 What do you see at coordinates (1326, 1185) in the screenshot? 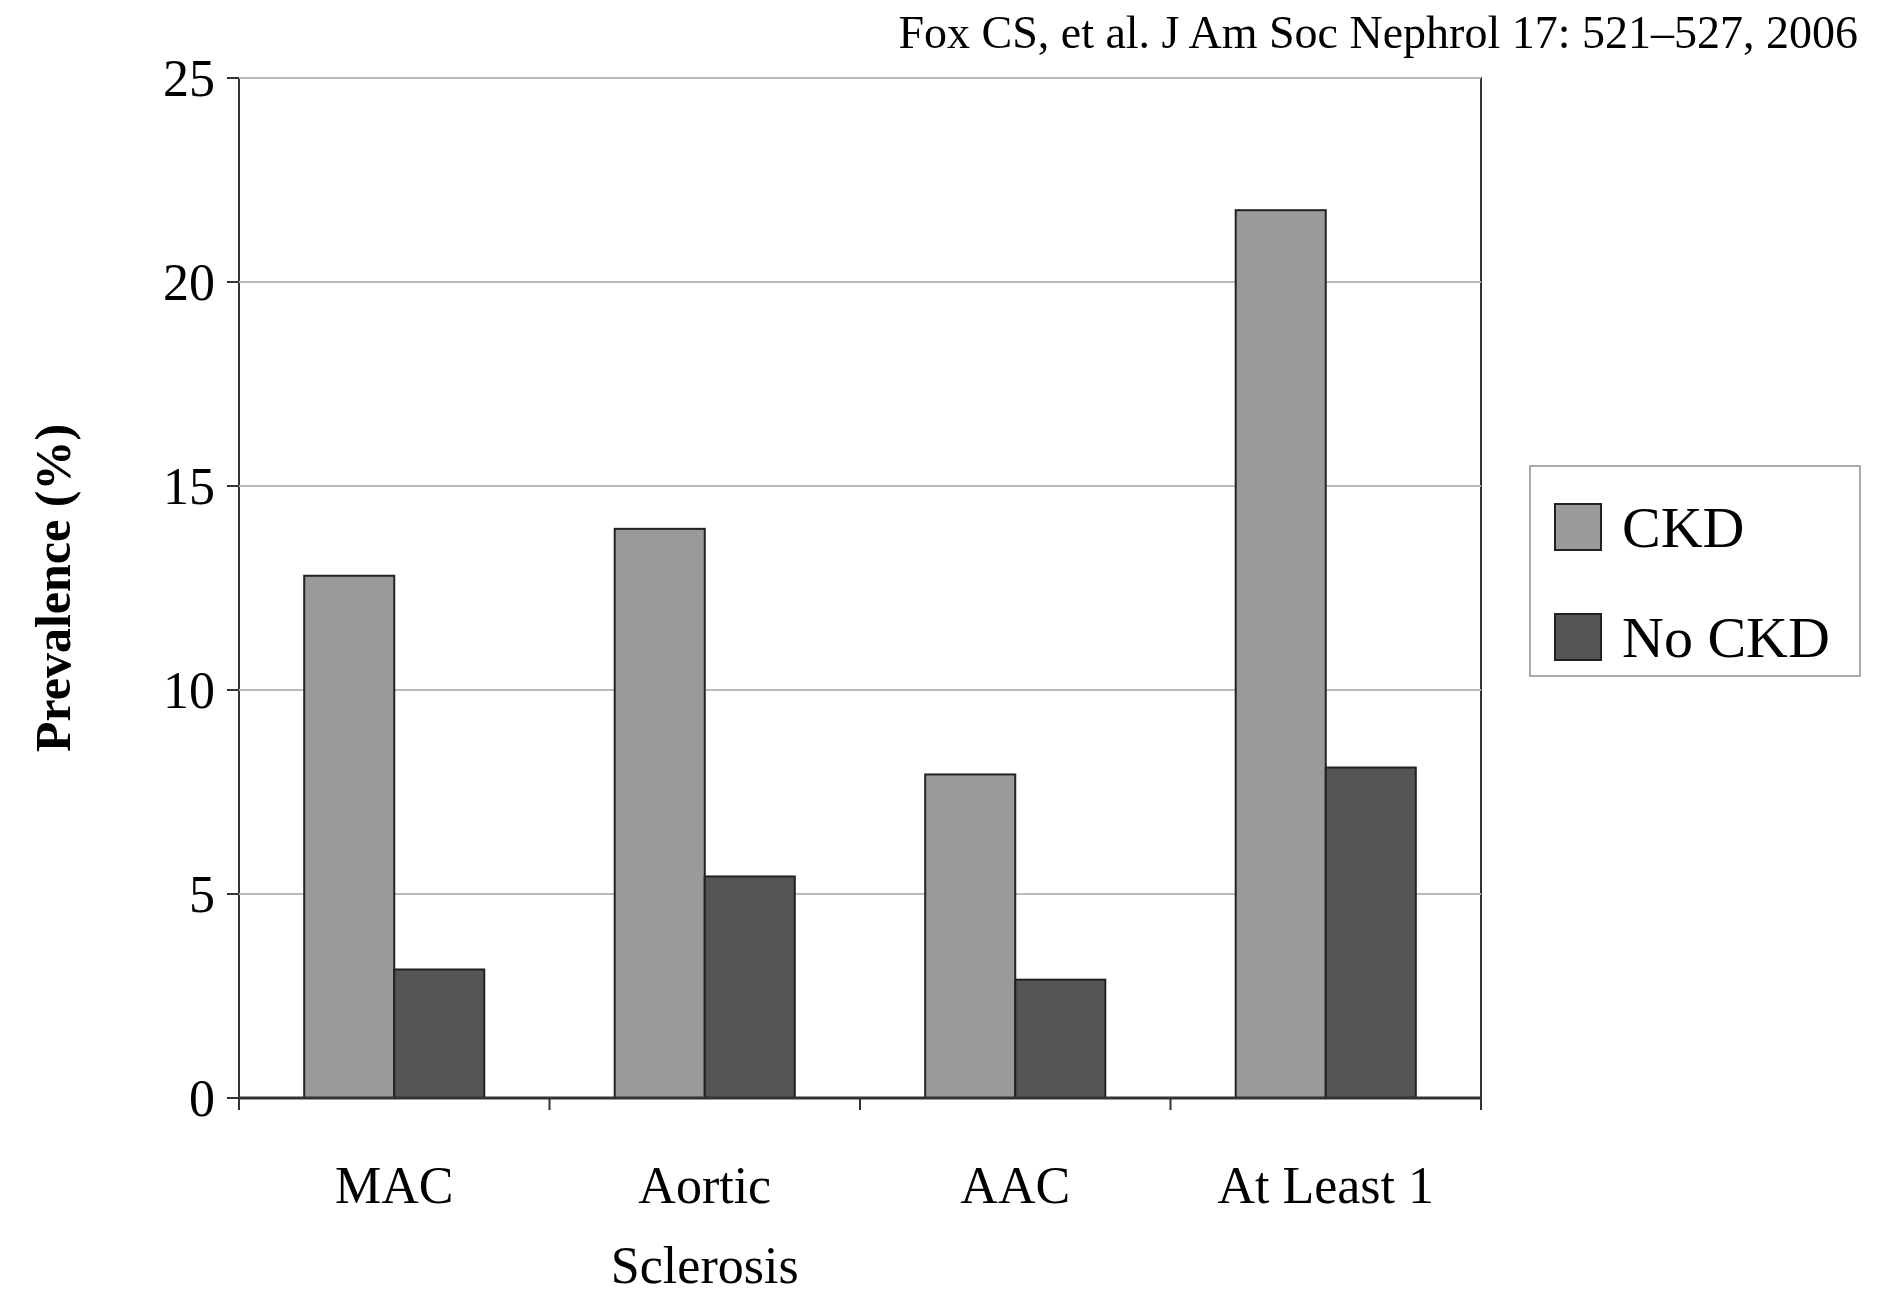
I see `x-tick-label: At Least 1` at bounding box center [1326, 1185].